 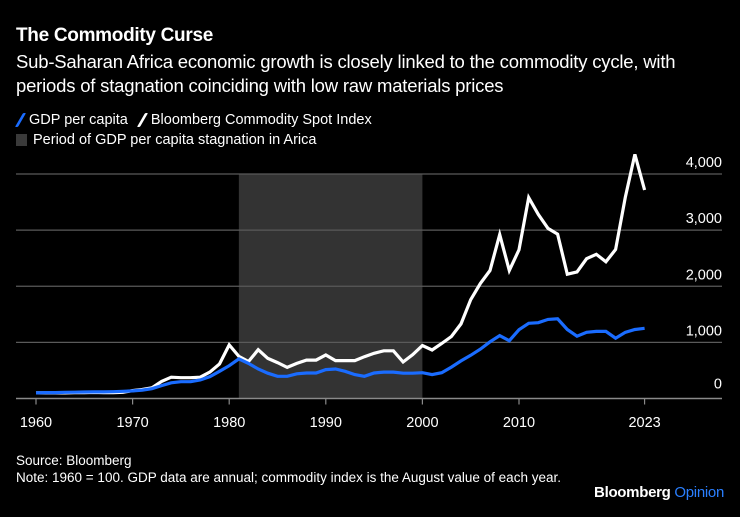 I want to click on legend-label: Bloomberg Commodity Spot Index, so click(x=261, y=120).